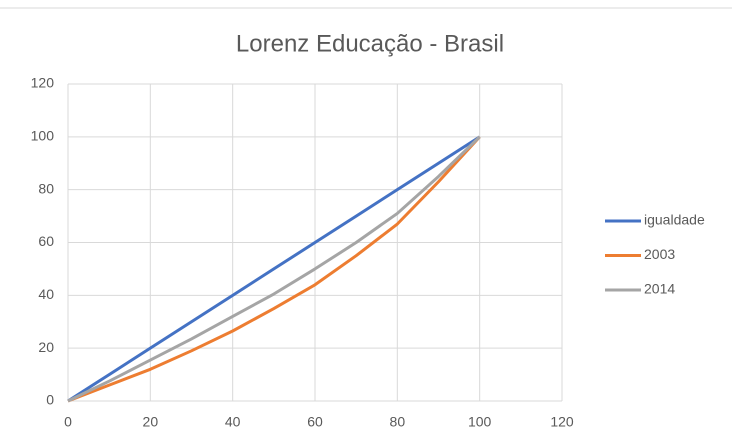  Describe the element at coordinates (370, 43) in the screenshot. I see `chart-title: Lorenz Educação - Brasil` at that location.